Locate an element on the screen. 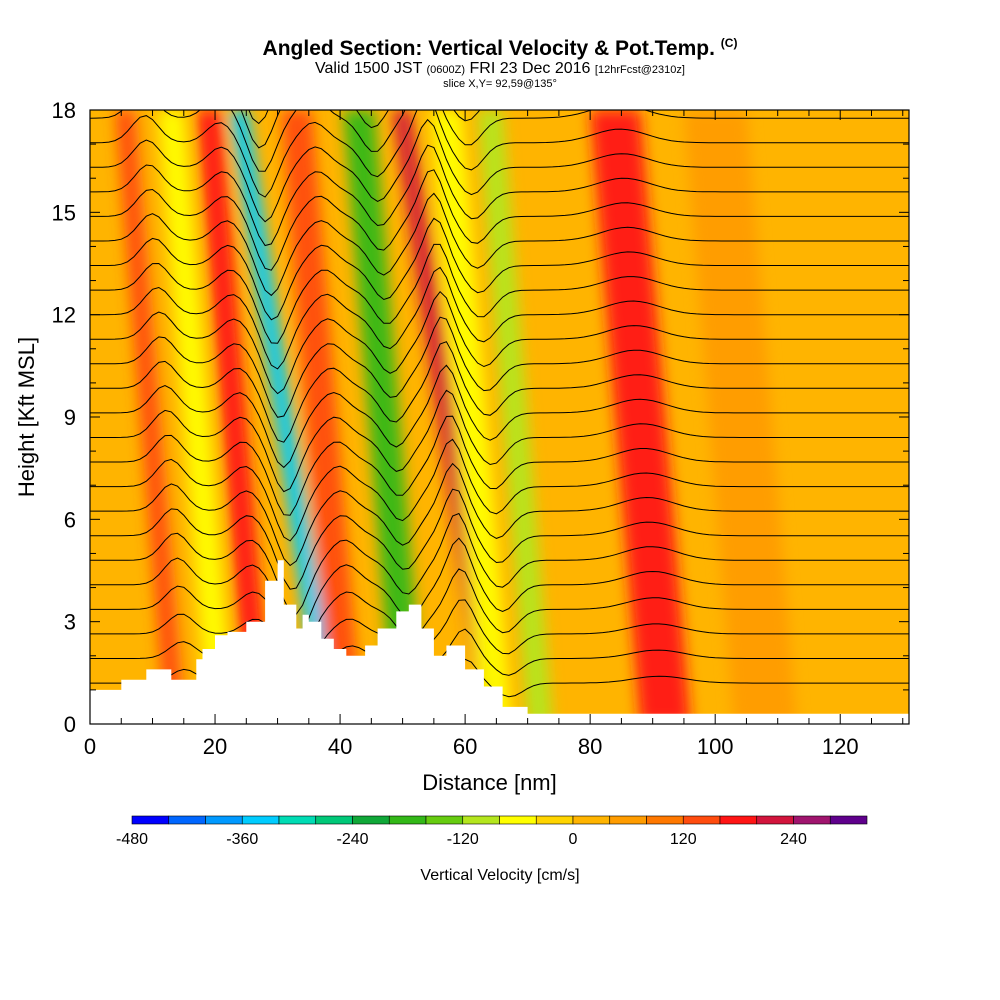 This screenshot has height=1000, width=1000. colorbar-label: Vertical Velocity [cm/s] is located at coordinates (499, 875).